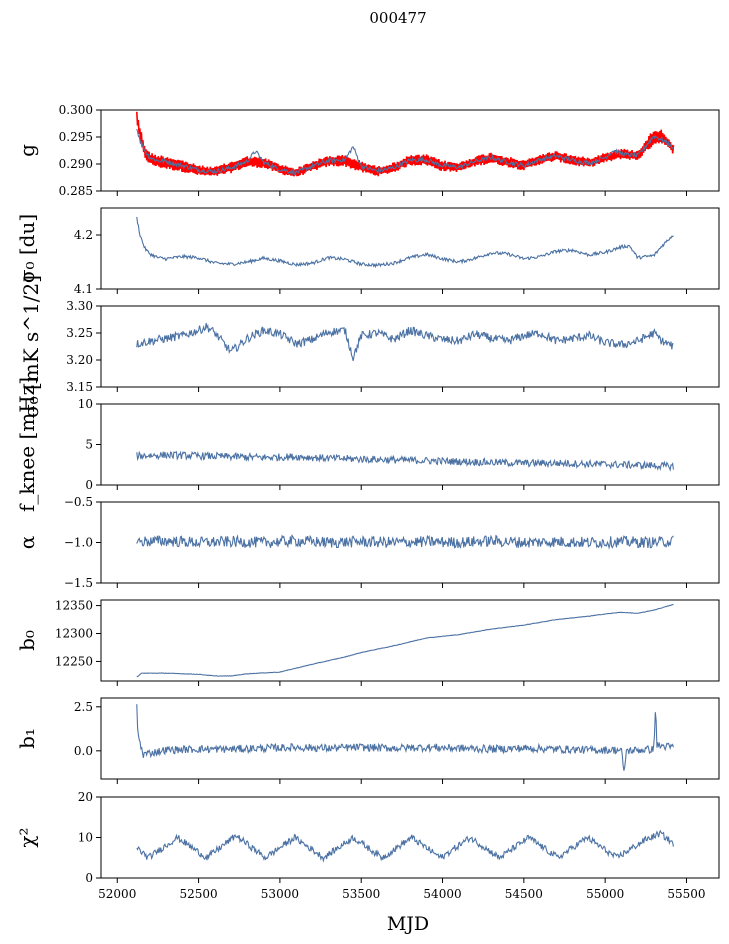 Image resolution: width=729 pixels, height=944 pixels. What do you see at coordinates (27, 837) in the screenshot?
I see `y-axis-label-chi2: χ²` at bounding box center [27, 837].